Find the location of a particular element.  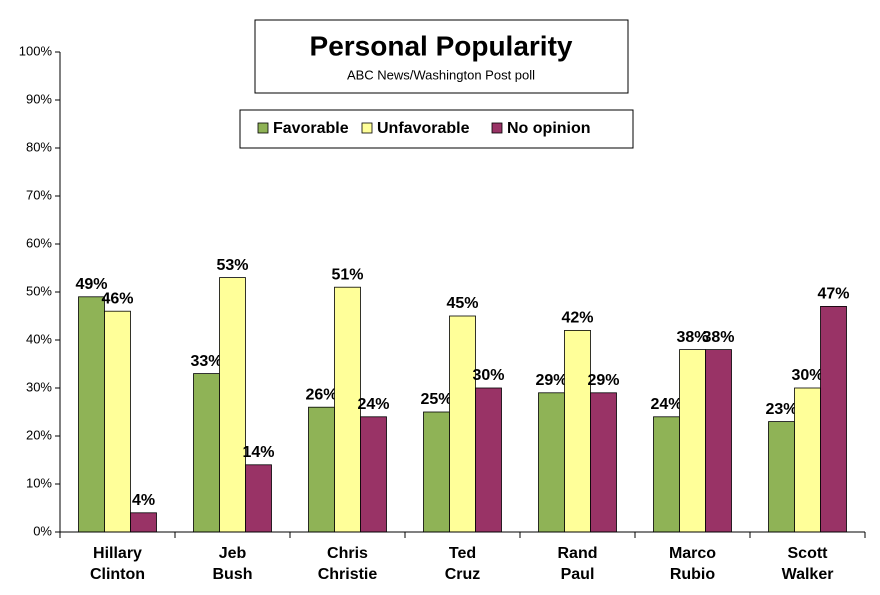

y-tick-label: 70% is located at coordinates (39, 194).